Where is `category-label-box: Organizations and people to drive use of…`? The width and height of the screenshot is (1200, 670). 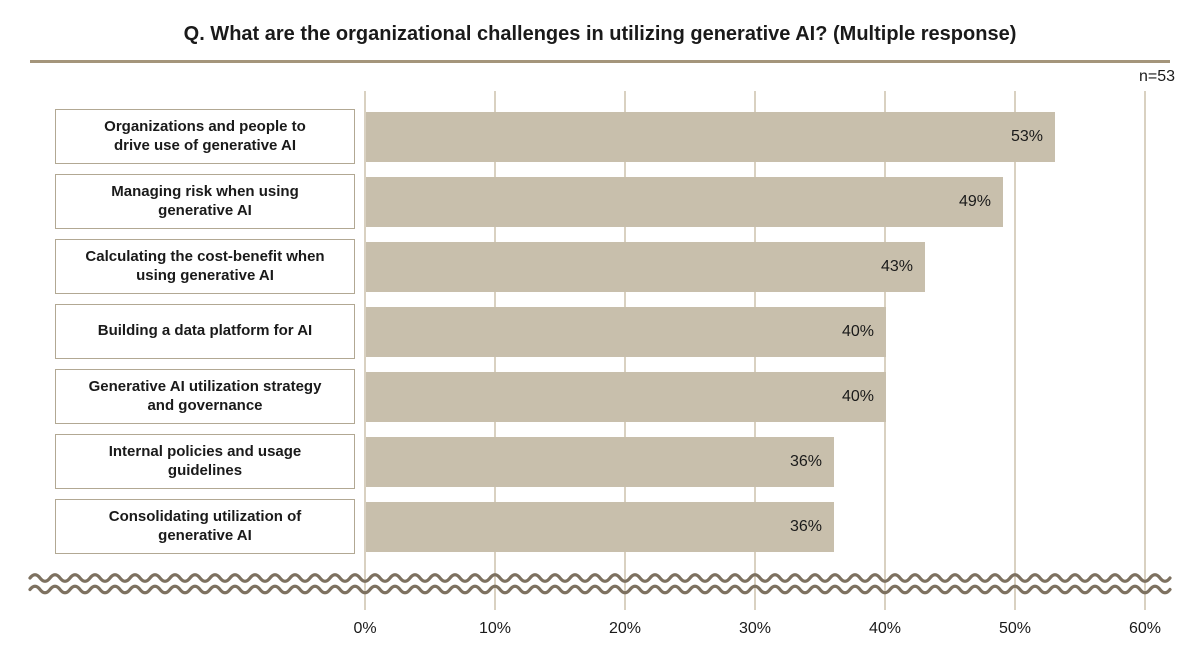
category-label-box: Organizations and people to drive use of… is located at coordinates (205, 136).